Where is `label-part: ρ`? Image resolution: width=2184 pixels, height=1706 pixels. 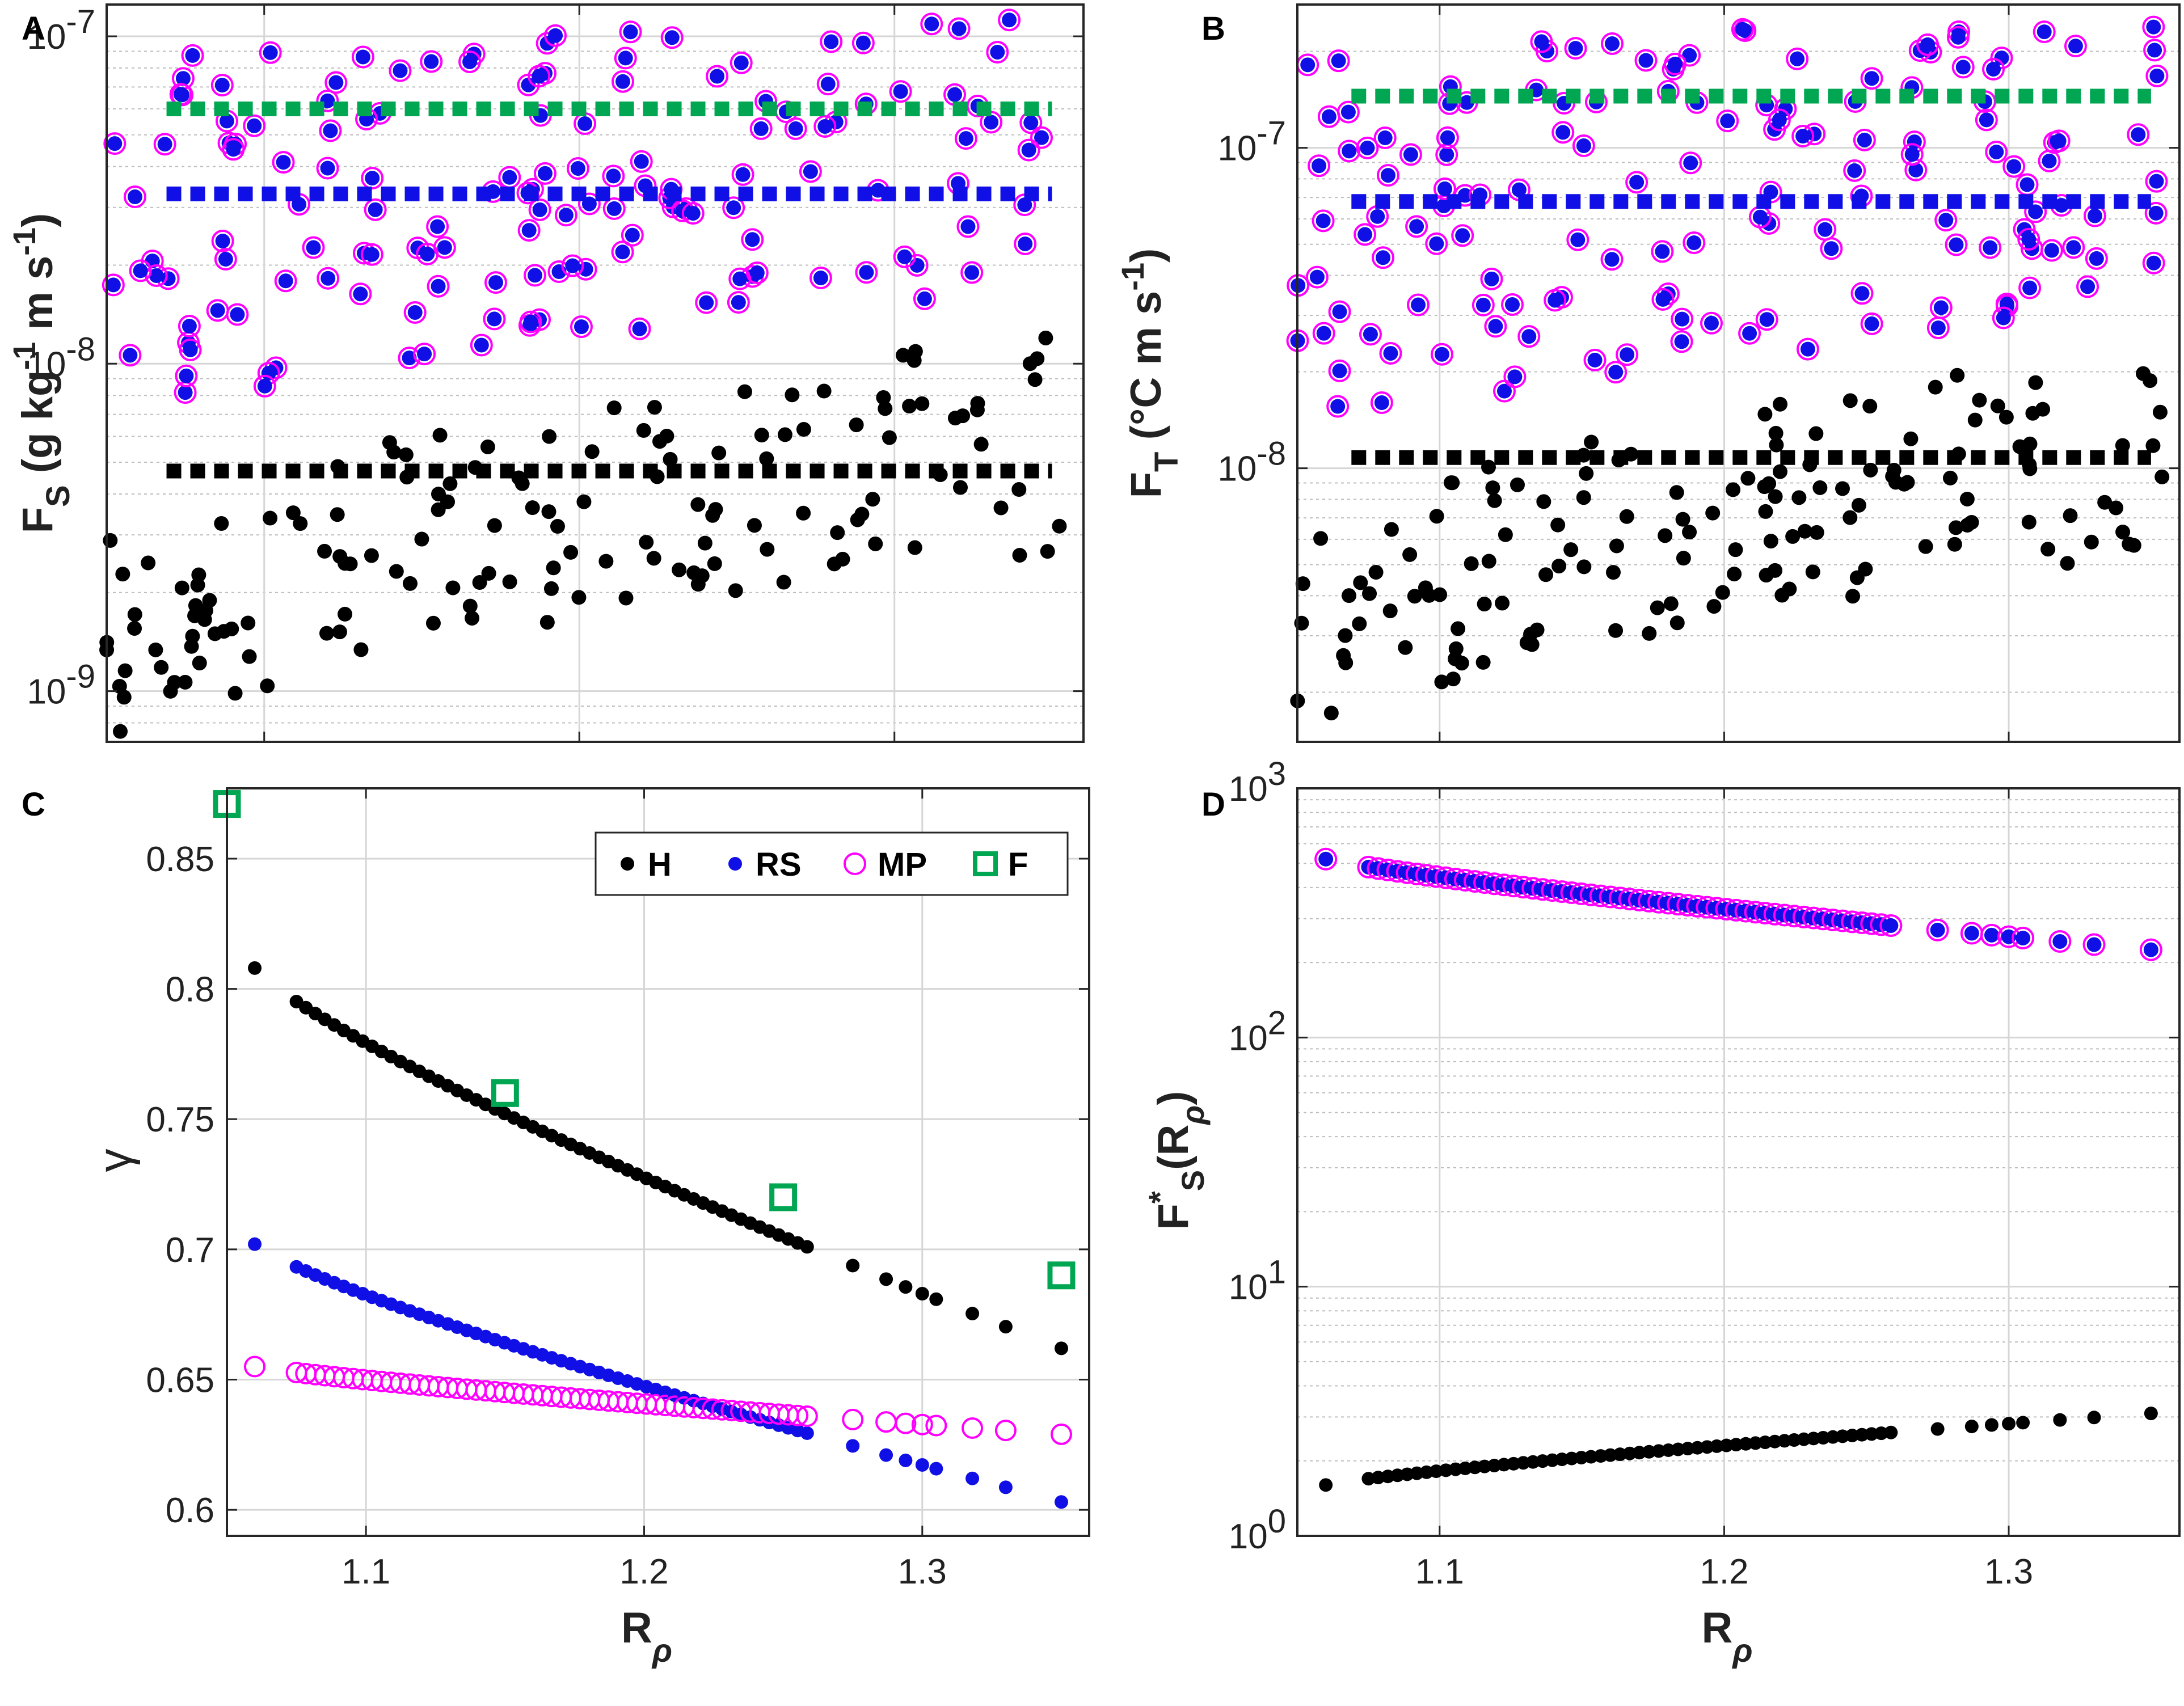 label-part: ρ is located at coordinates (661, 1650).